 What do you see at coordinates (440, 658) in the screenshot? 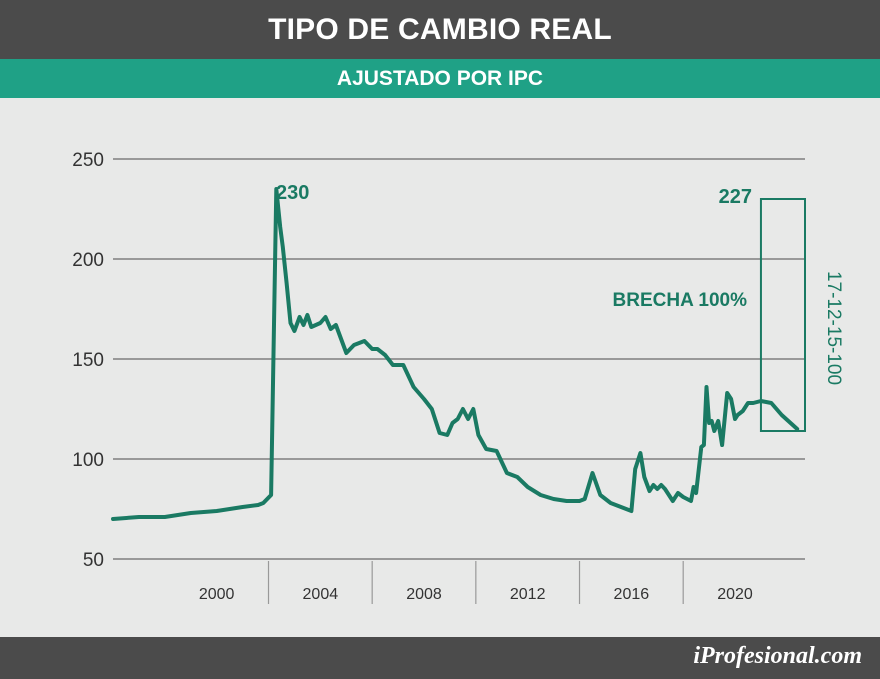
I see `footer: iProfesional.com` at bounding box center [440, 658].